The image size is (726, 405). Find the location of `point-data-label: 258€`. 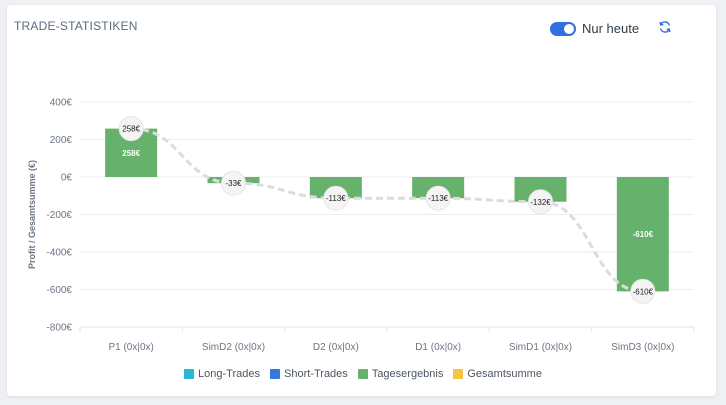

point-data-label: 258€ is located at coordinates (131, 129).